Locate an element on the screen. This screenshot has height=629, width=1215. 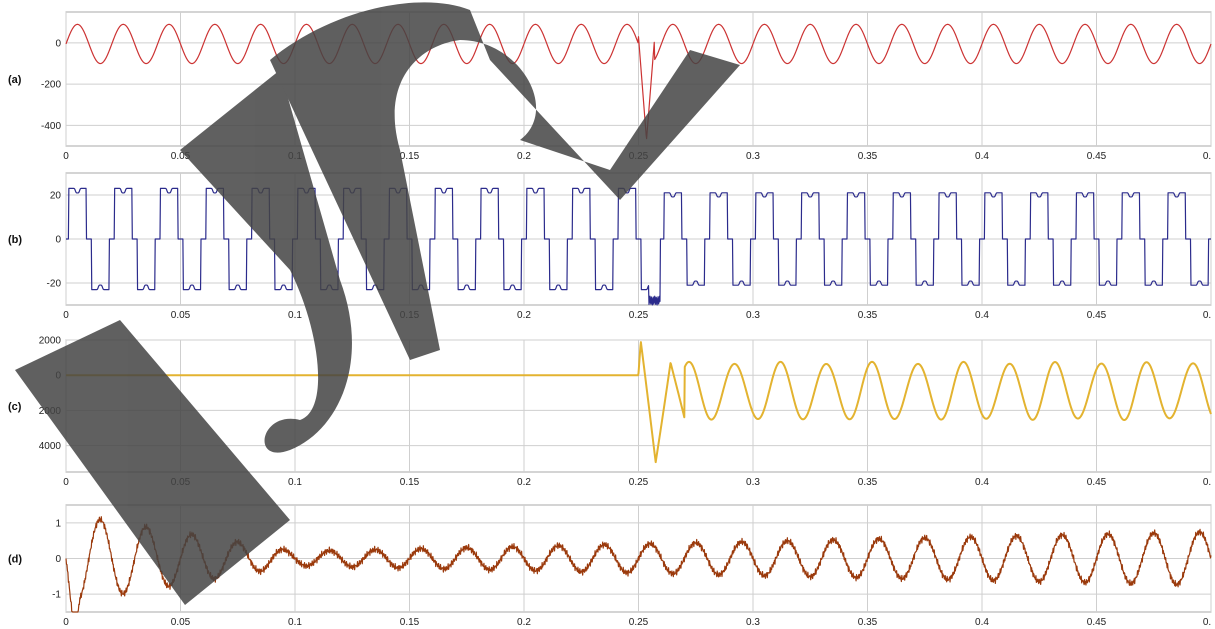
y-tick-label: -200 is located at coordinates (51, 85).